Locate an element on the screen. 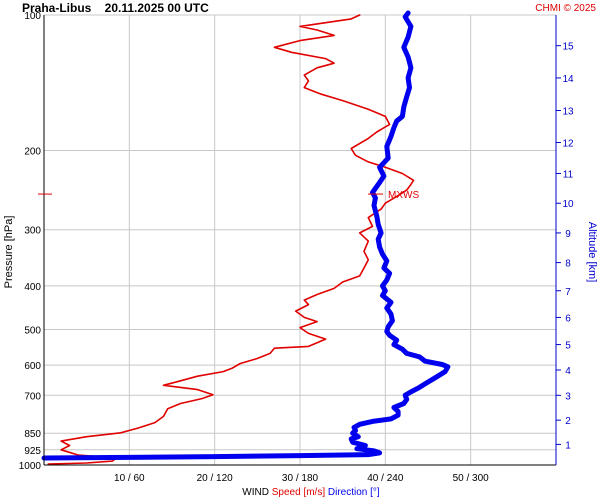 This screenshot has width=600, height=500. altitude-tick-label: 7 is located at coordinates (568, 292).